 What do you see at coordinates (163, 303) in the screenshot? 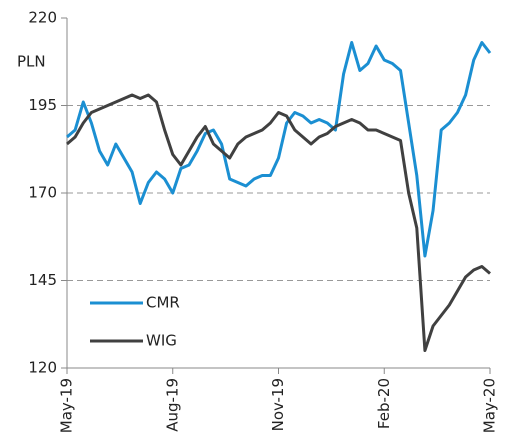
I see `legend-label: CMR` at bounding box center [163, 303].